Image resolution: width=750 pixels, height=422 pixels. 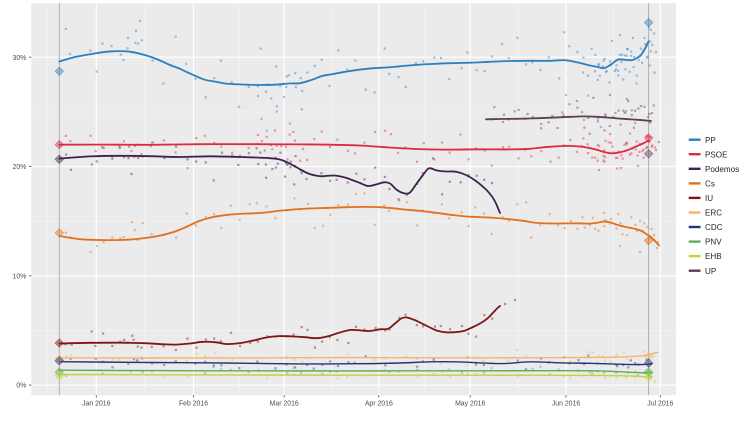 What do you see at coordinates (470, 404) in the screenshot?
I see `svg-text: May 2016` at bounding box center [470, 404].